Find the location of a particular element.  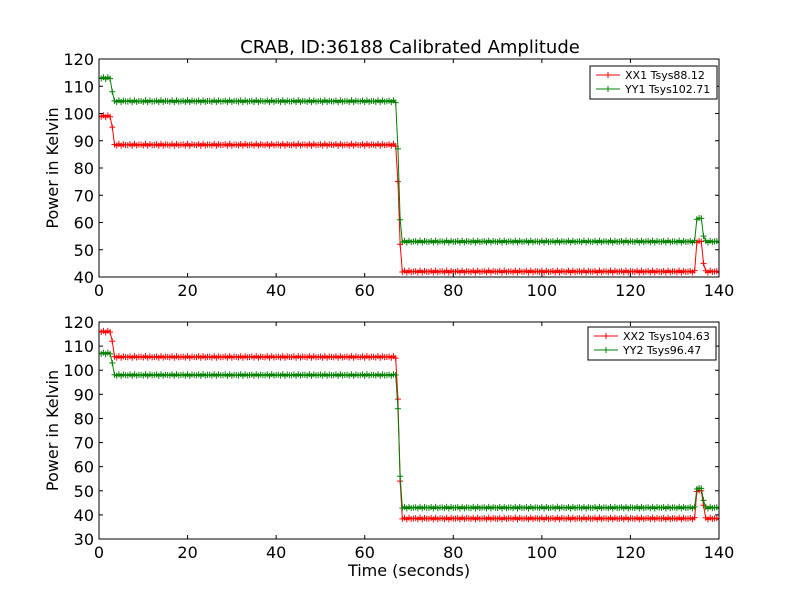

y-tick-label: 30 is located at coordinates (84, 539).